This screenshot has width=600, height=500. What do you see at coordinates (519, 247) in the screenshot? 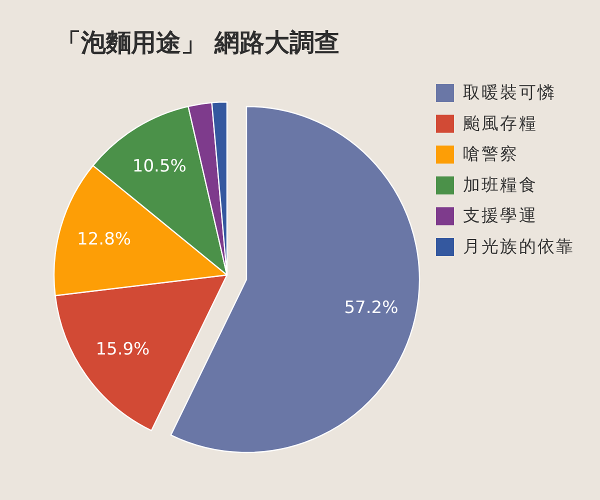
I see `legend-label: 月光族的依靠` at bounding box center [519, 247].